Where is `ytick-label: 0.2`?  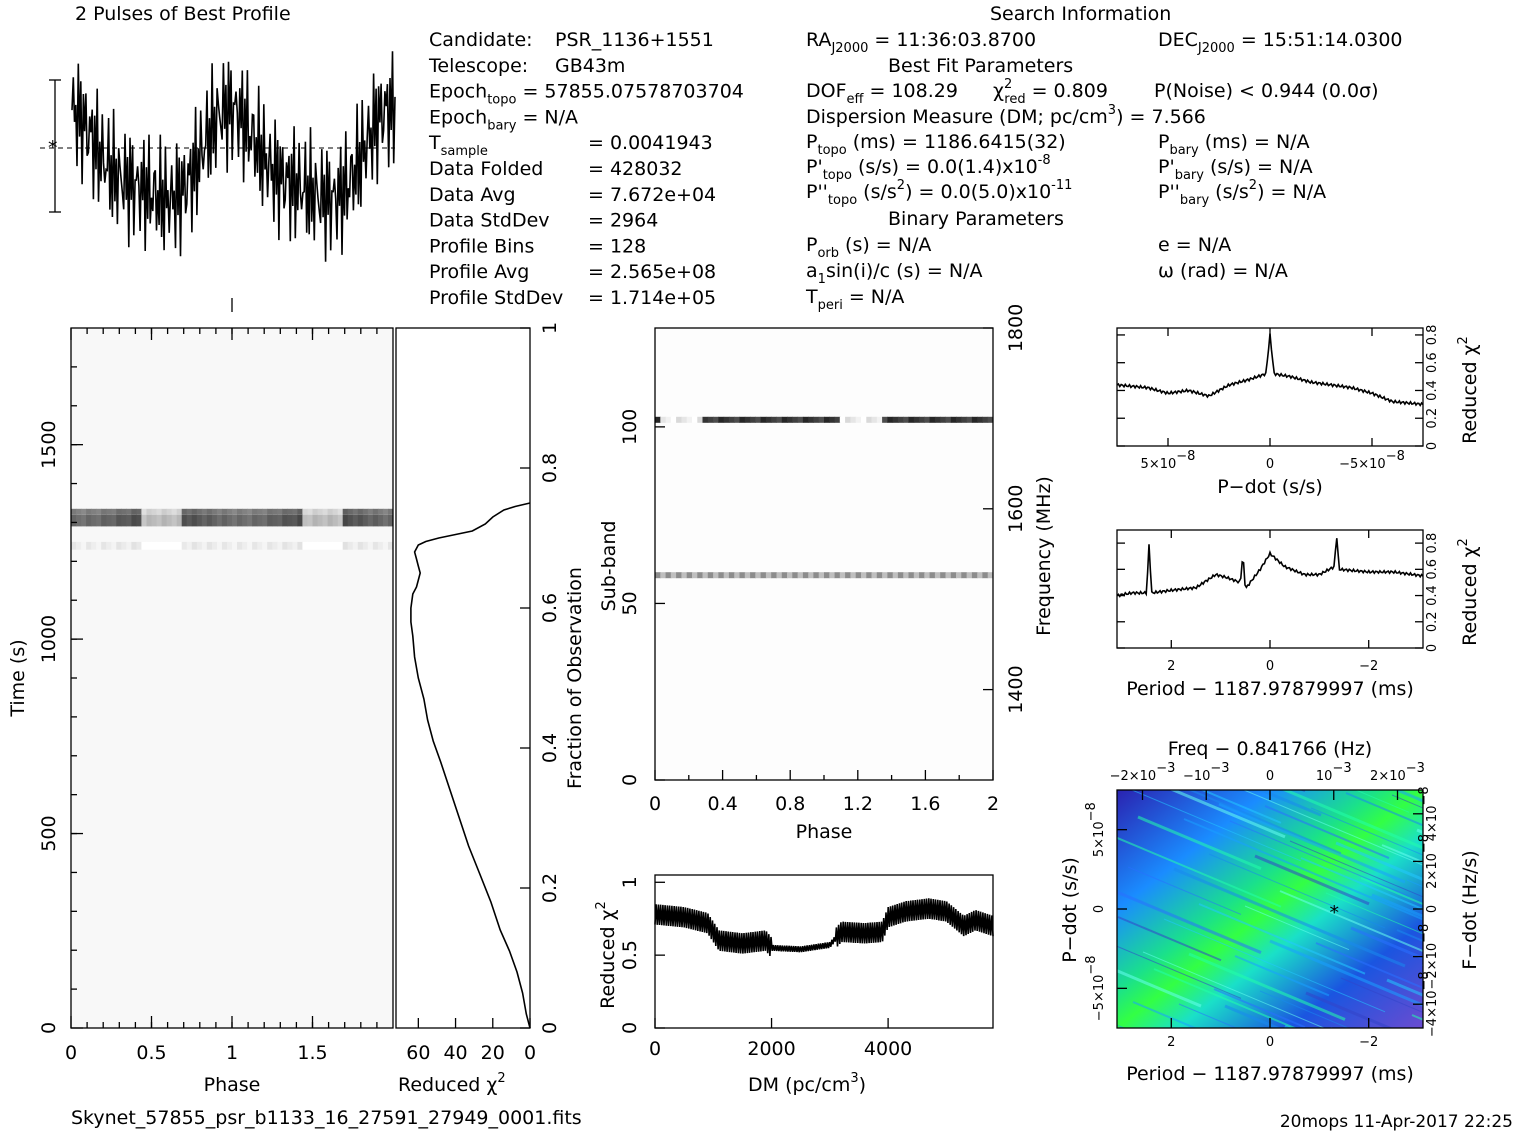
ytick-label: 0.2 is located at coordinates (1432, 621).